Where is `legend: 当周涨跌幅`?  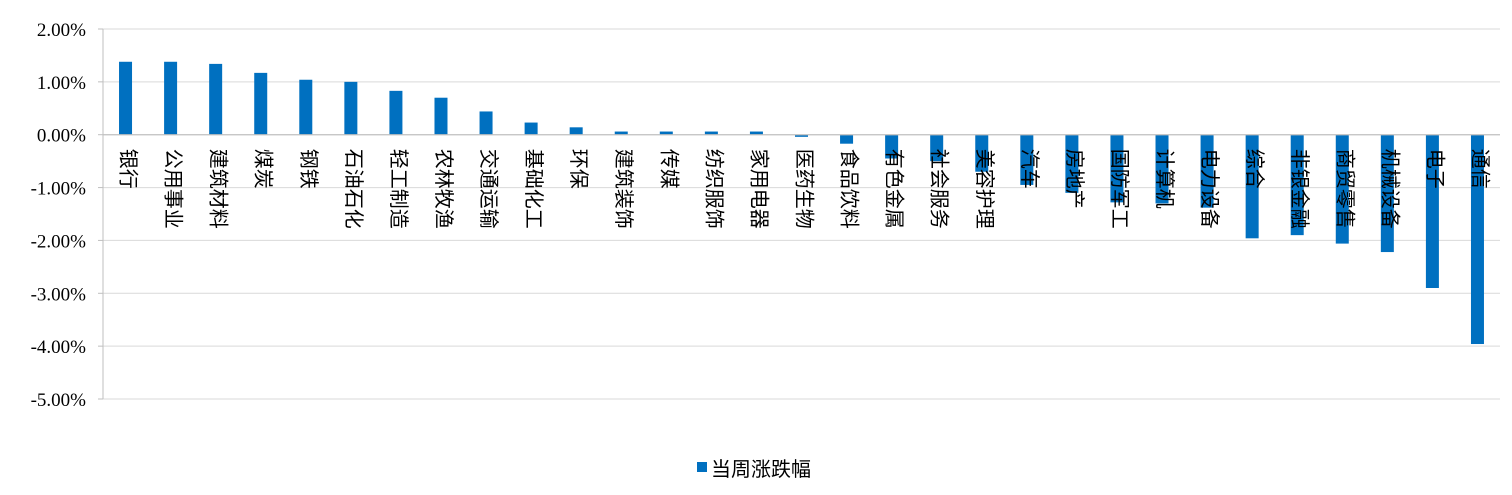 legend: 当周涨跌幅 is located at coordinates (754, 469).